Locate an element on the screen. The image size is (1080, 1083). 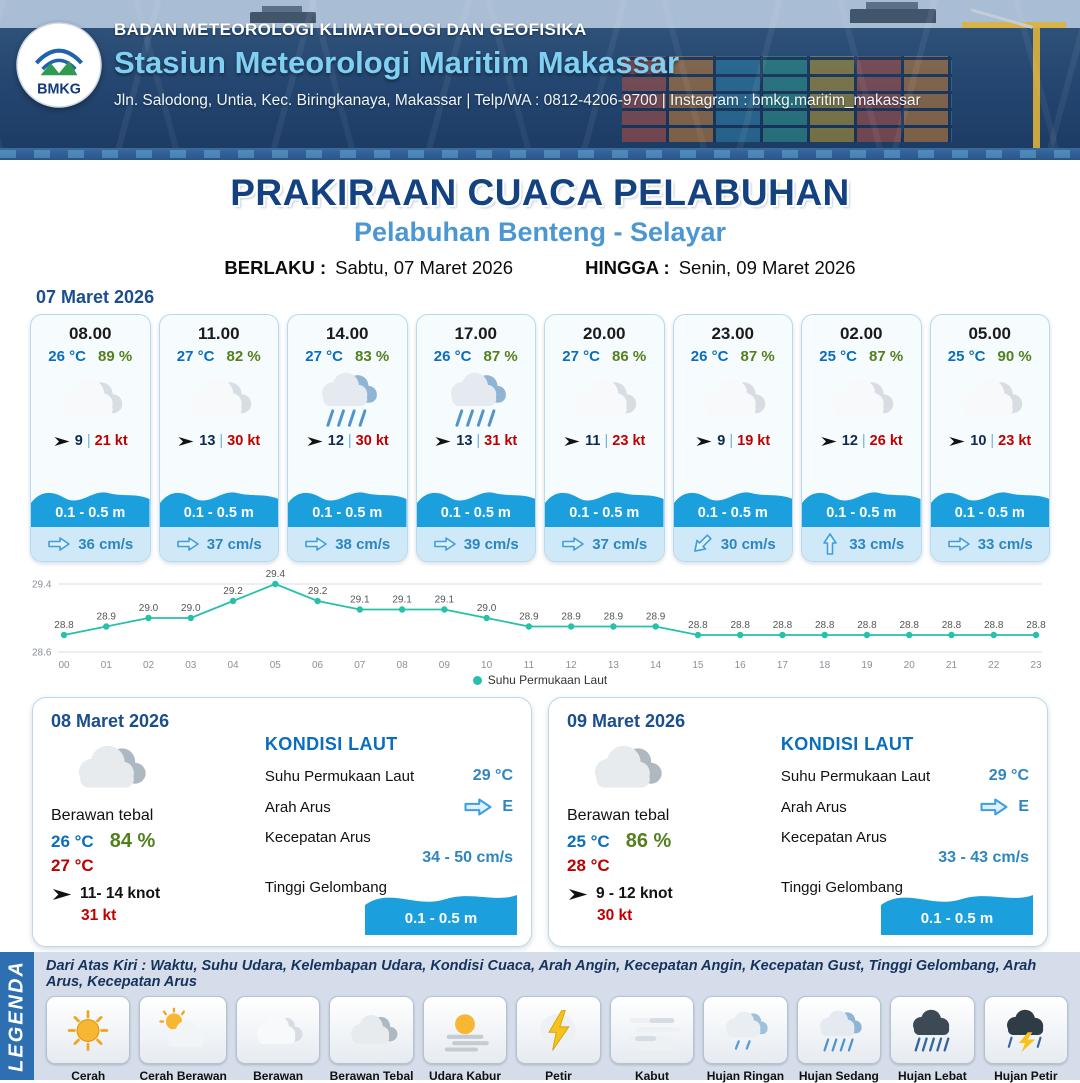
port-name-subtitle: Pelabuhan Benteng - Selayar is located at coordinates (540, 232).